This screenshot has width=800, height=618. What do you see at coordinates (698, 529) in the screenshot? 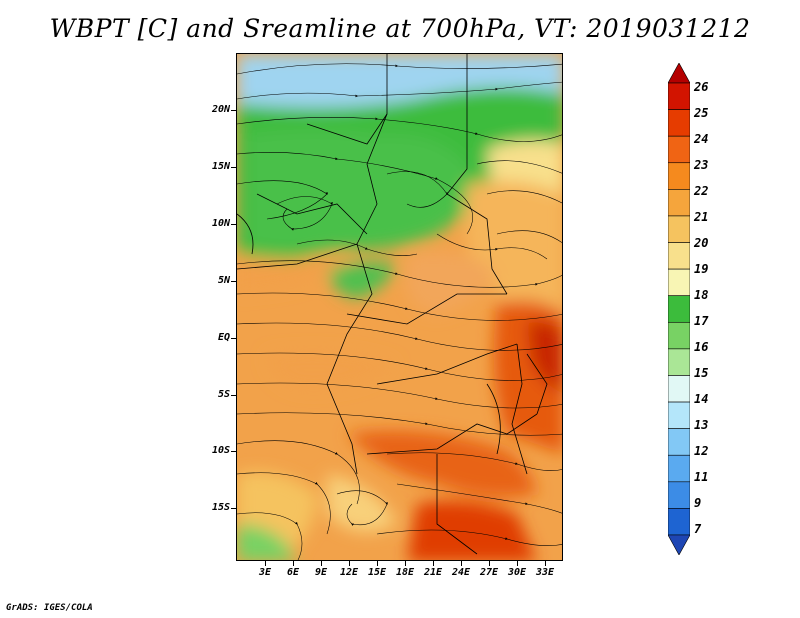
I see `colorbar-label-7: 7` at bounding box center [698, 529].